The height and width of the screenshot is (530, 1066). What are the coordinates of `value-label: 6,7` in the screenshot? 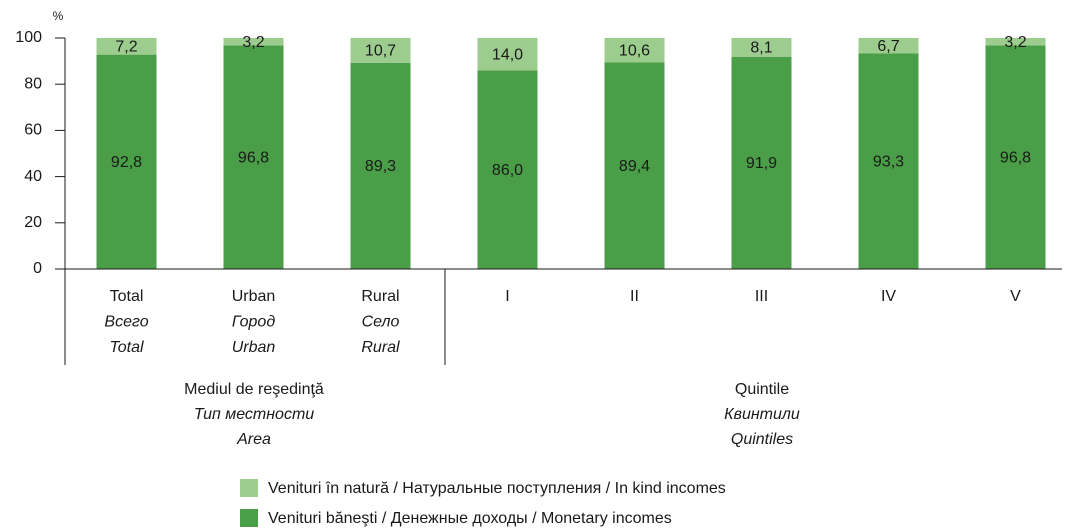 It's located at (888, 46).